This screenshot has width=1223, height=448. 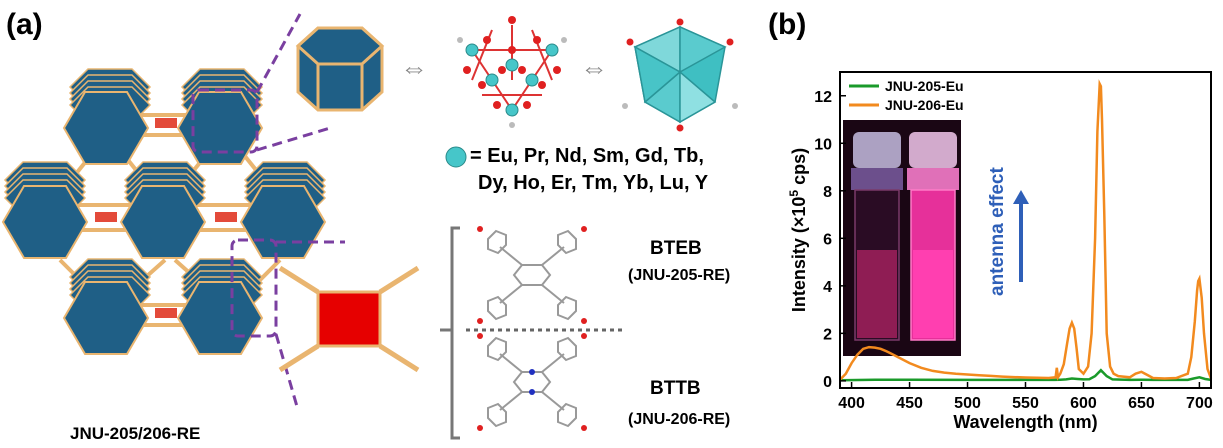 I want to click on x-tick-label: 650, so click(x=1141, y=403).